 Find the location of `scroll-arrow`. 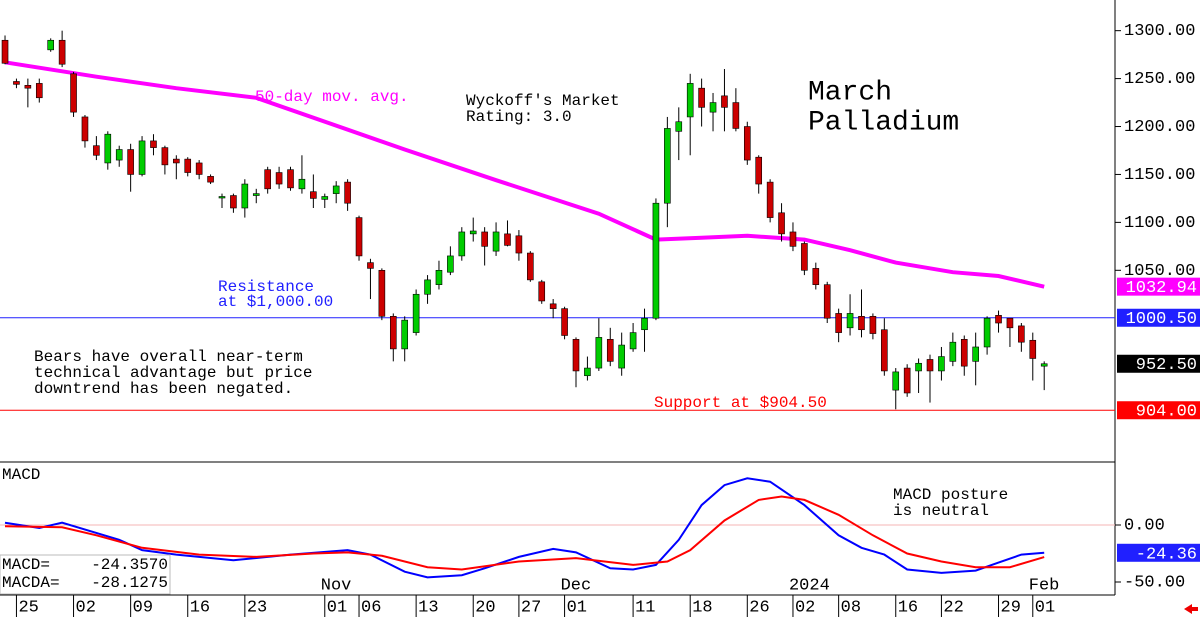

scroll-arrow is located at coordinates (1191, 609).